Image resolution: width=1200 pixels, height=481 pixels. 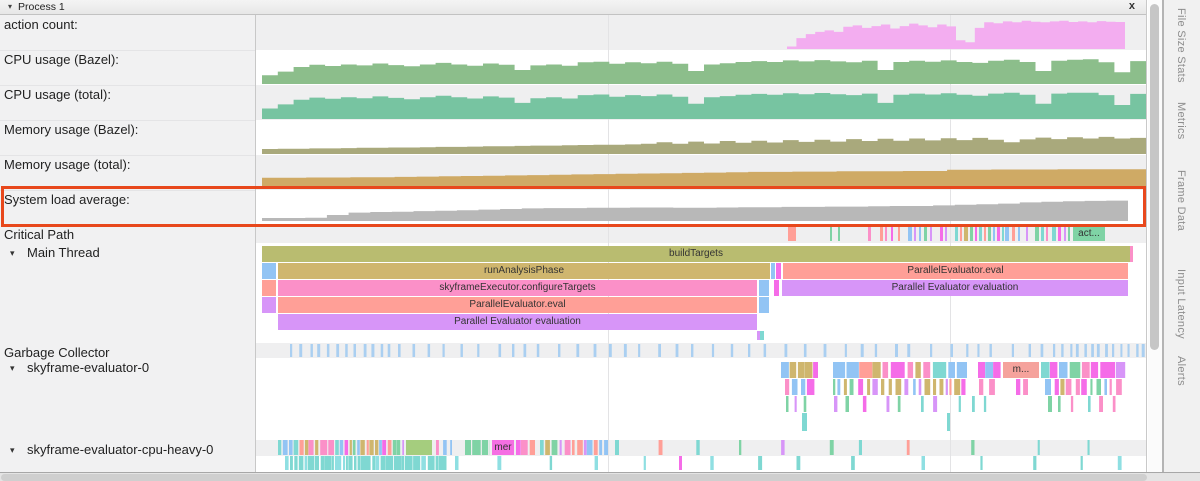 I want to click on horizontal-scrollbar, so click(x=600, y=476).